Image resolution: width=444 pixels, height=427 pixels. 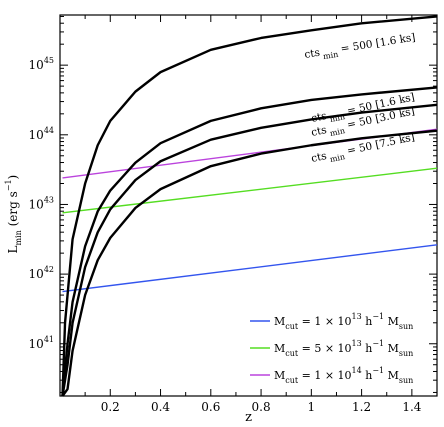 I want to click on x-tick-label: 1.2, so click(x=361, y=407).